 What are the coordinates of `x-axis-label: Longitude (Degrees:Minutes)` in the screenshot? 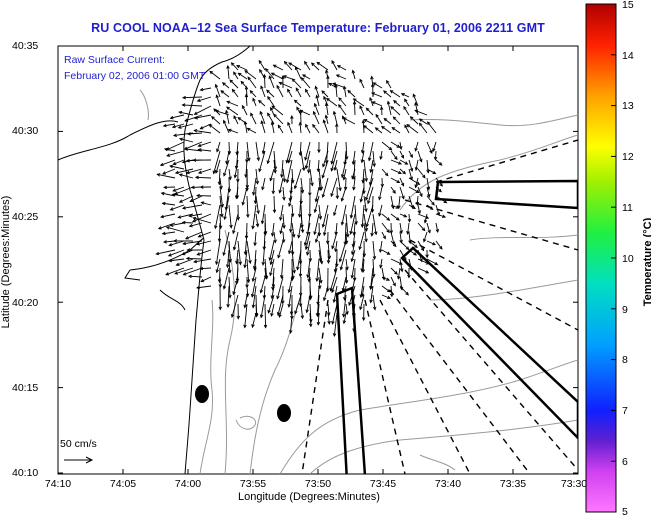 It's located at (309, 497).